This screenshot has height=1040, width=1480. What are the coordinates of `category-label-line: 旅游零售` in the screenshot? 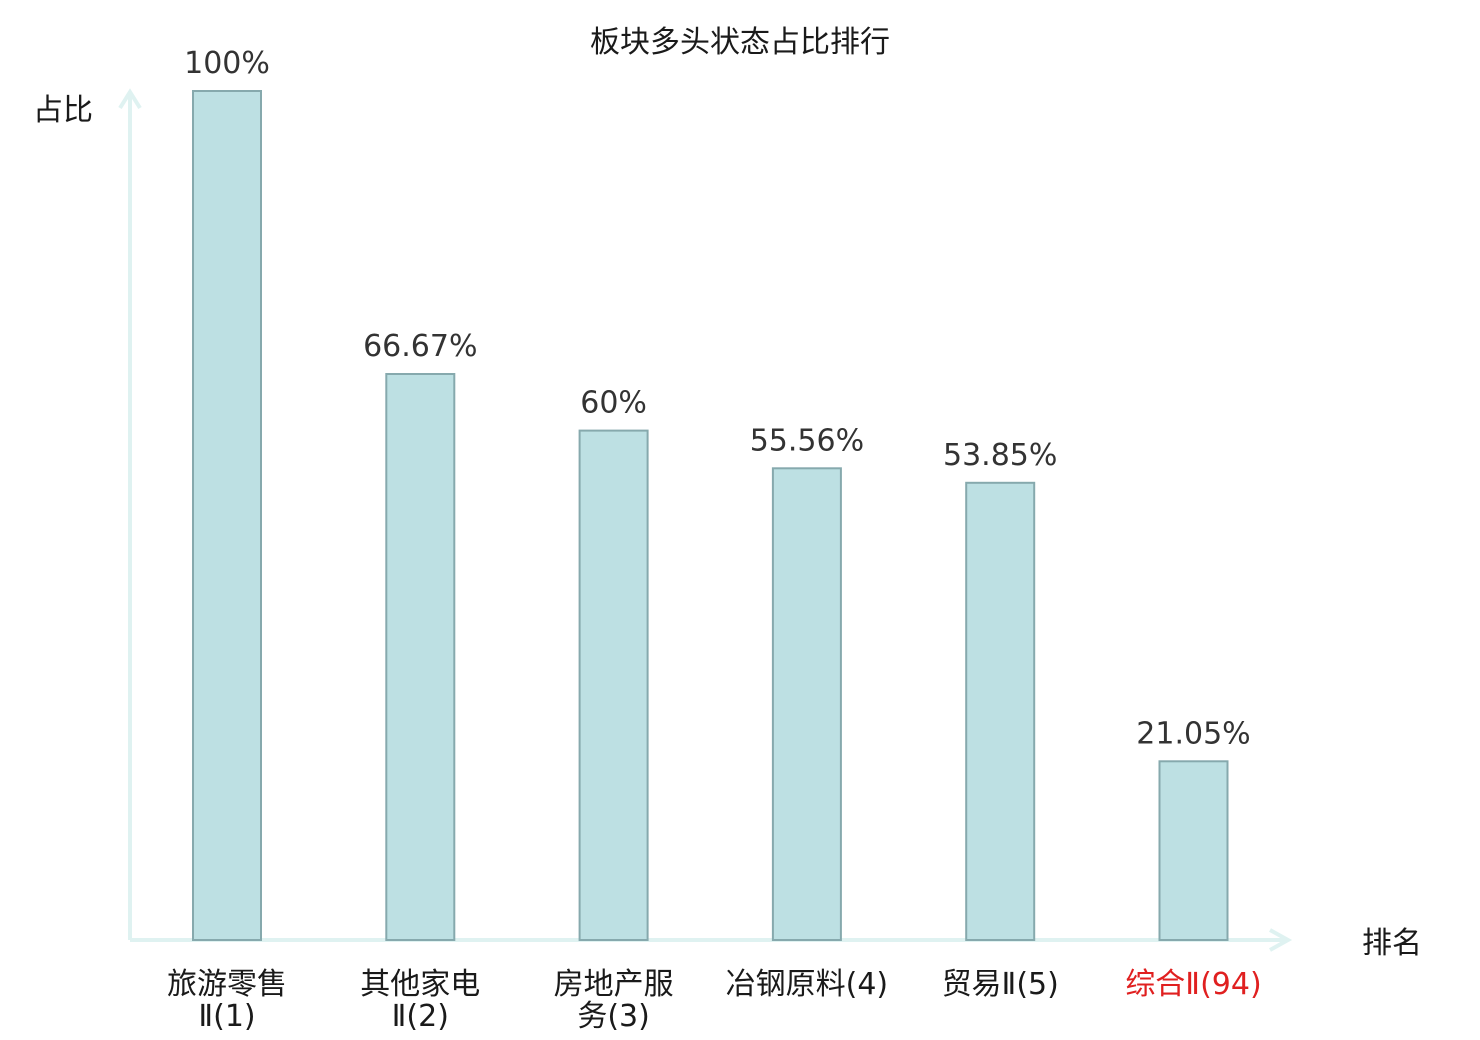 It's located at (227, 984).